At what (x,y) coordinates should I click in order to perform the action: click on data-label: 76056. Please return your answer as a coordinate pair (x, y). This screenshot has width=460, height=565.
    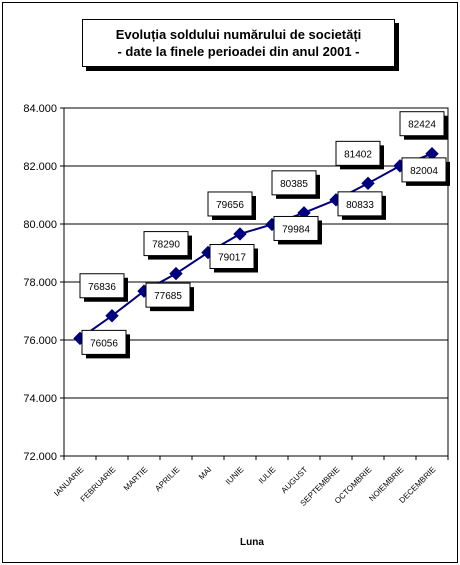
    Looking at the image, I should click on (104, 343).